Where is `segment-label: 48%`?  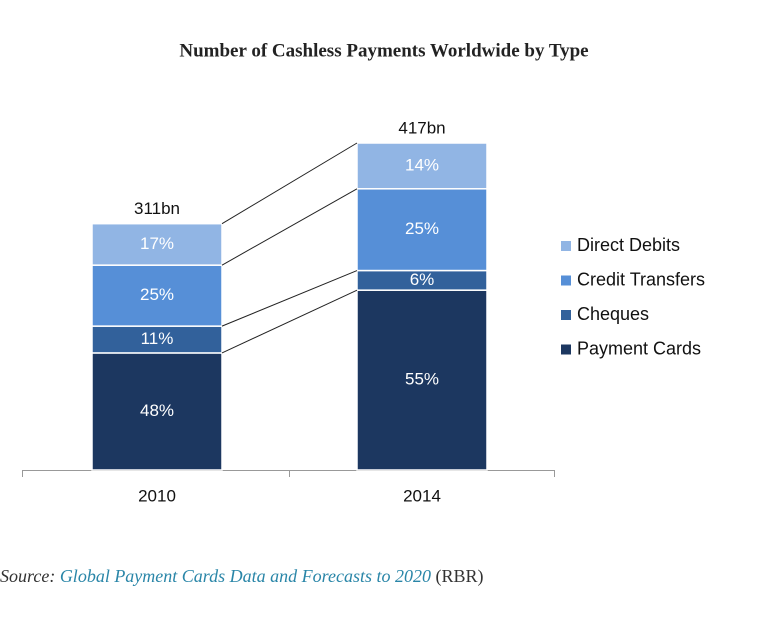
segment-label: 48% is located at coordinates (157, 410).